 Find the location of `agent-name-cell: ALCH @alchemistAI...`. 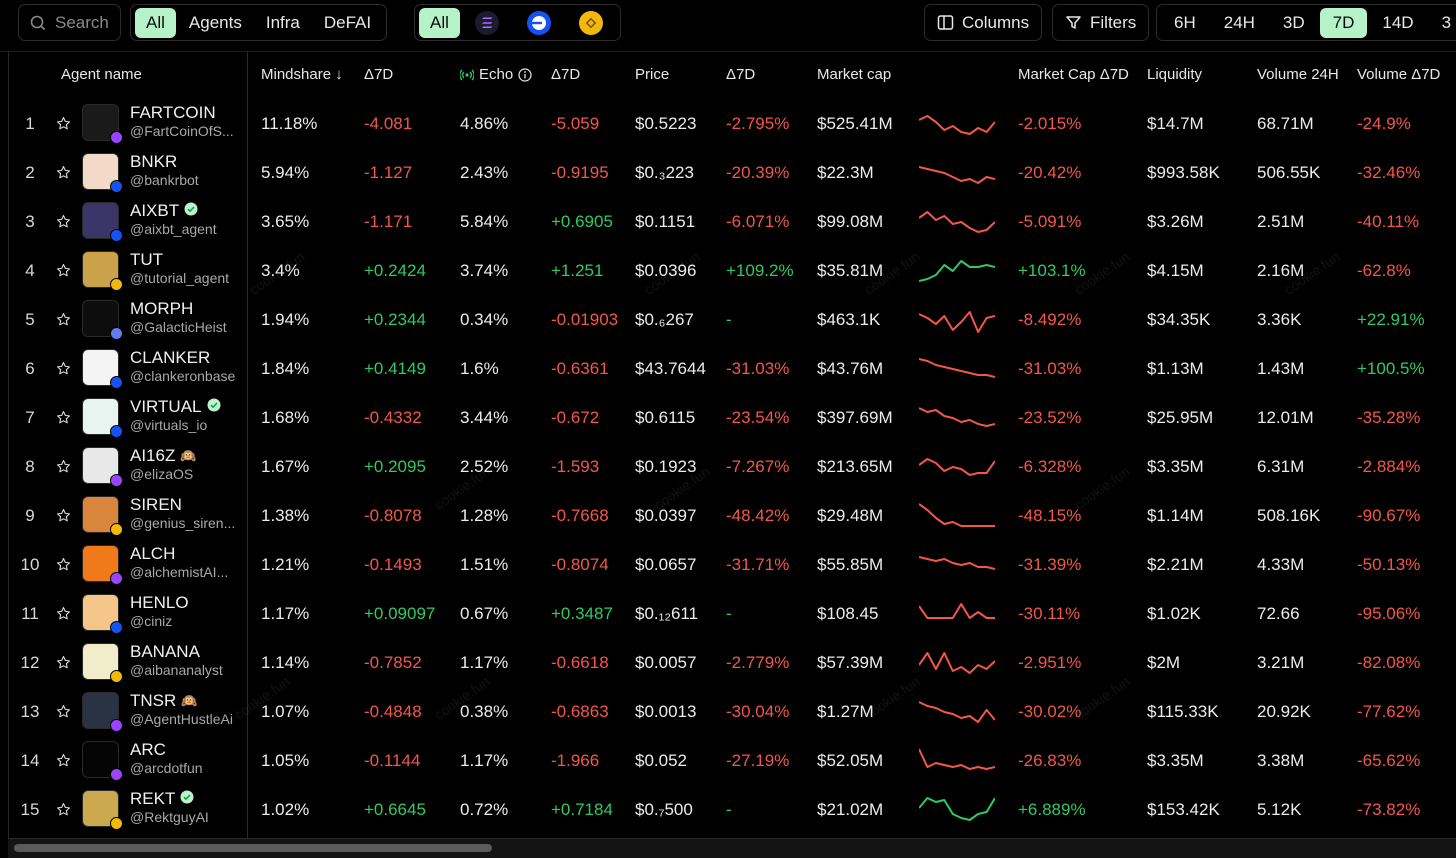

agent-name-cell: ALCH @alchemistAI... is located at coordinates (187, 562).